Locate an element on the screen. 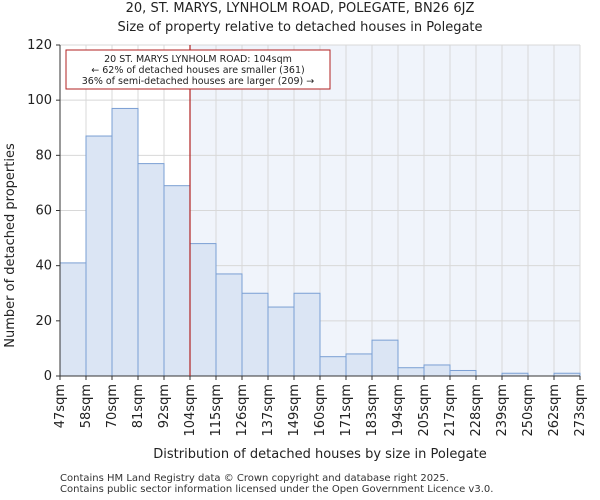 This screenshot has width=600, height=500. bar-137sqm is located at coordinates (281, 341).